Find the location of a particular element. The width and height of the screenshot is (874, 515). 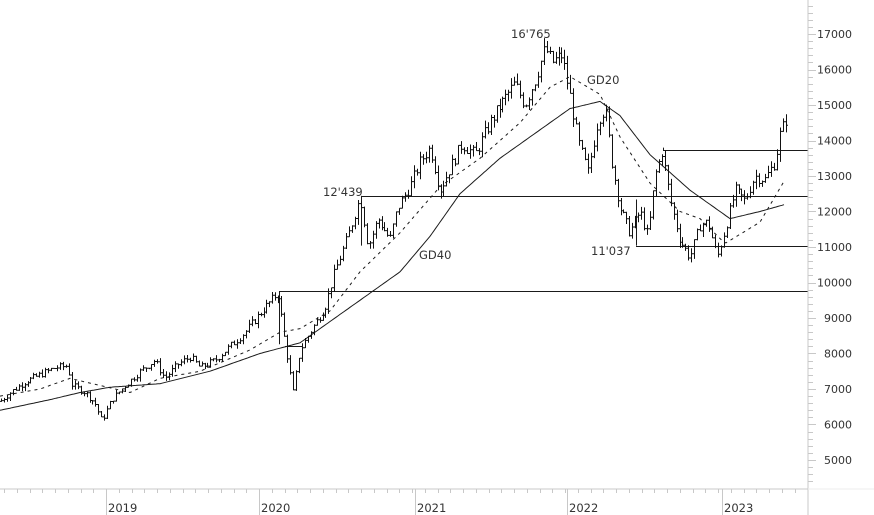

chart-annotation: 11'037 is located at coordinates (611, 251).